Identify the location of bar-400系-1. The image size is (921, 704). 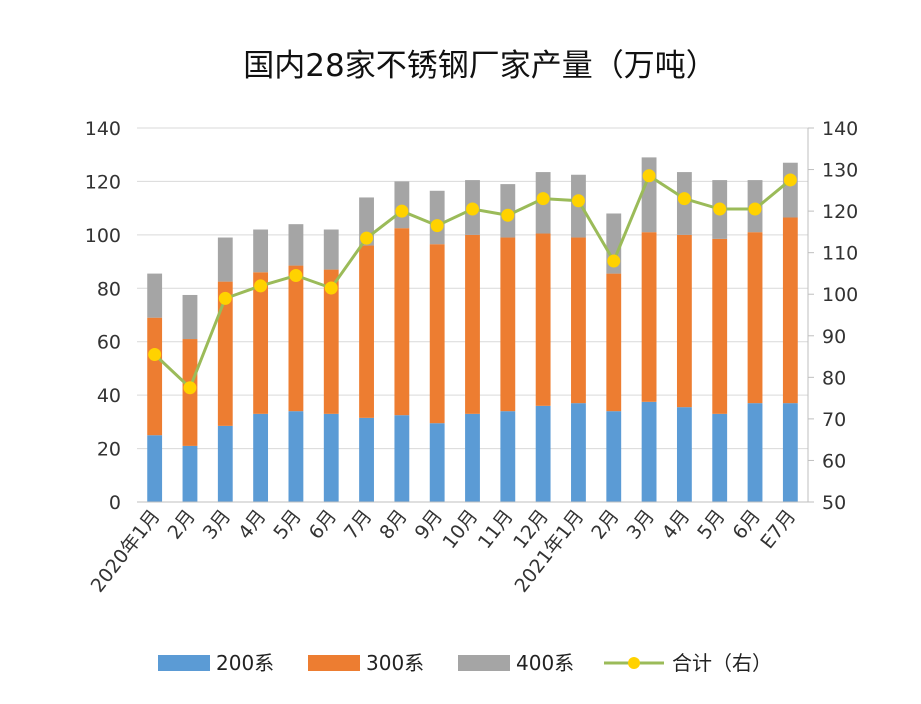
(190, 317).